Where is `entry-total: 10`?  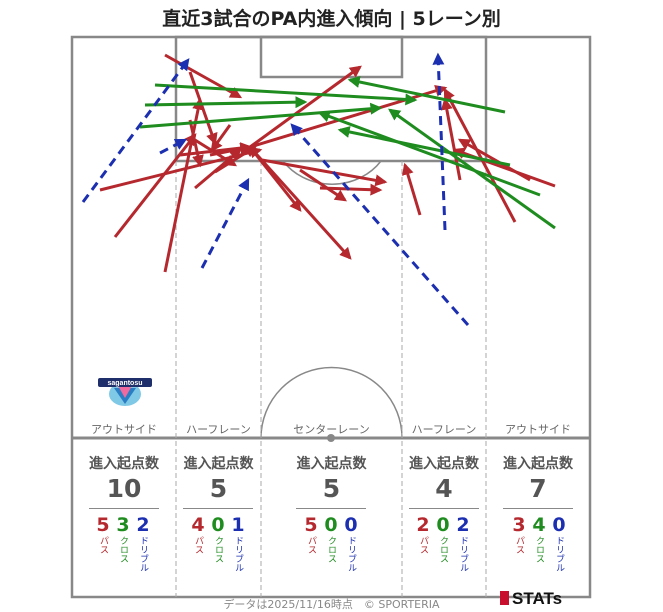
entry-total: 10 is located at coordinates (124, 488).